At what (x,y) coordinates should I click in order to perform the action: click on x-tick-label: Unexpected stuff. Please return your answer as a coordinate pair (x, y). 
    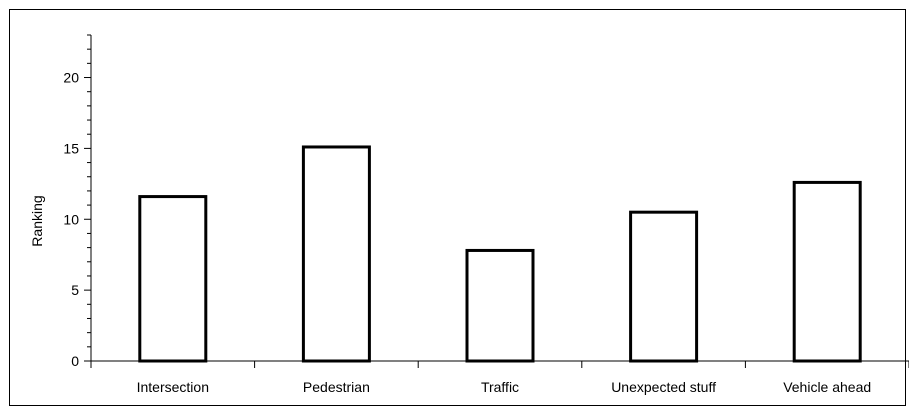
    Looking at the image, I should click on (663, 387).